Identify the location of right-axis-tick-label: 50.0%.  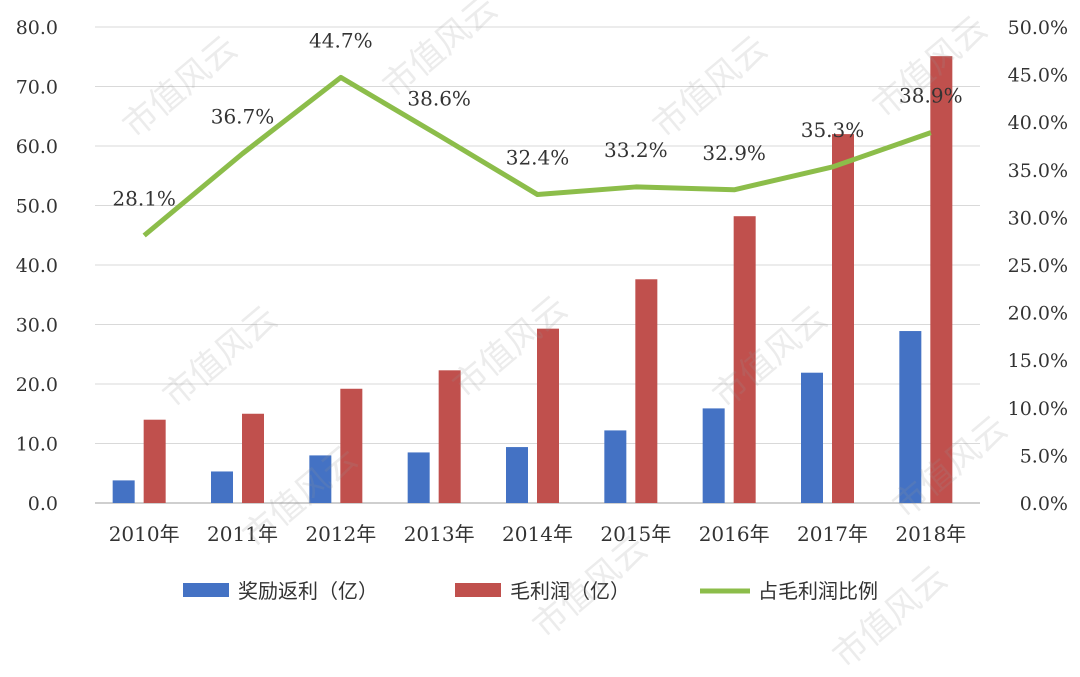
(1038, 28).